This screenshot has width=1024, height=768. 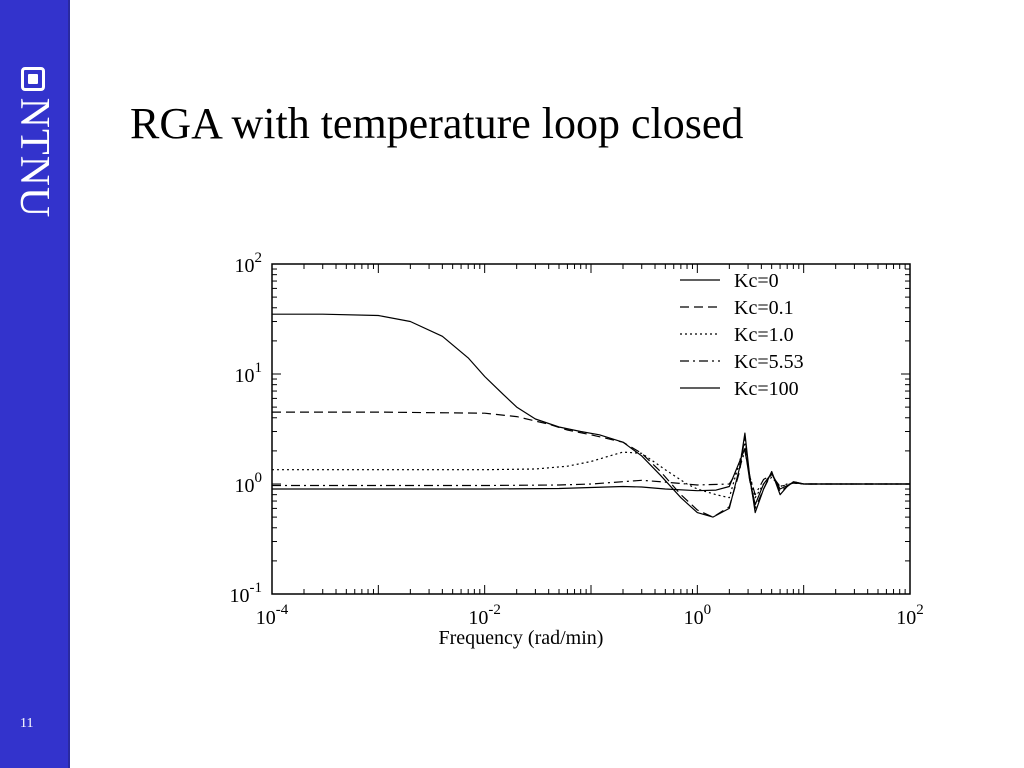 I want to click on legend-label: Kc=100, so click(x=766, y=389).